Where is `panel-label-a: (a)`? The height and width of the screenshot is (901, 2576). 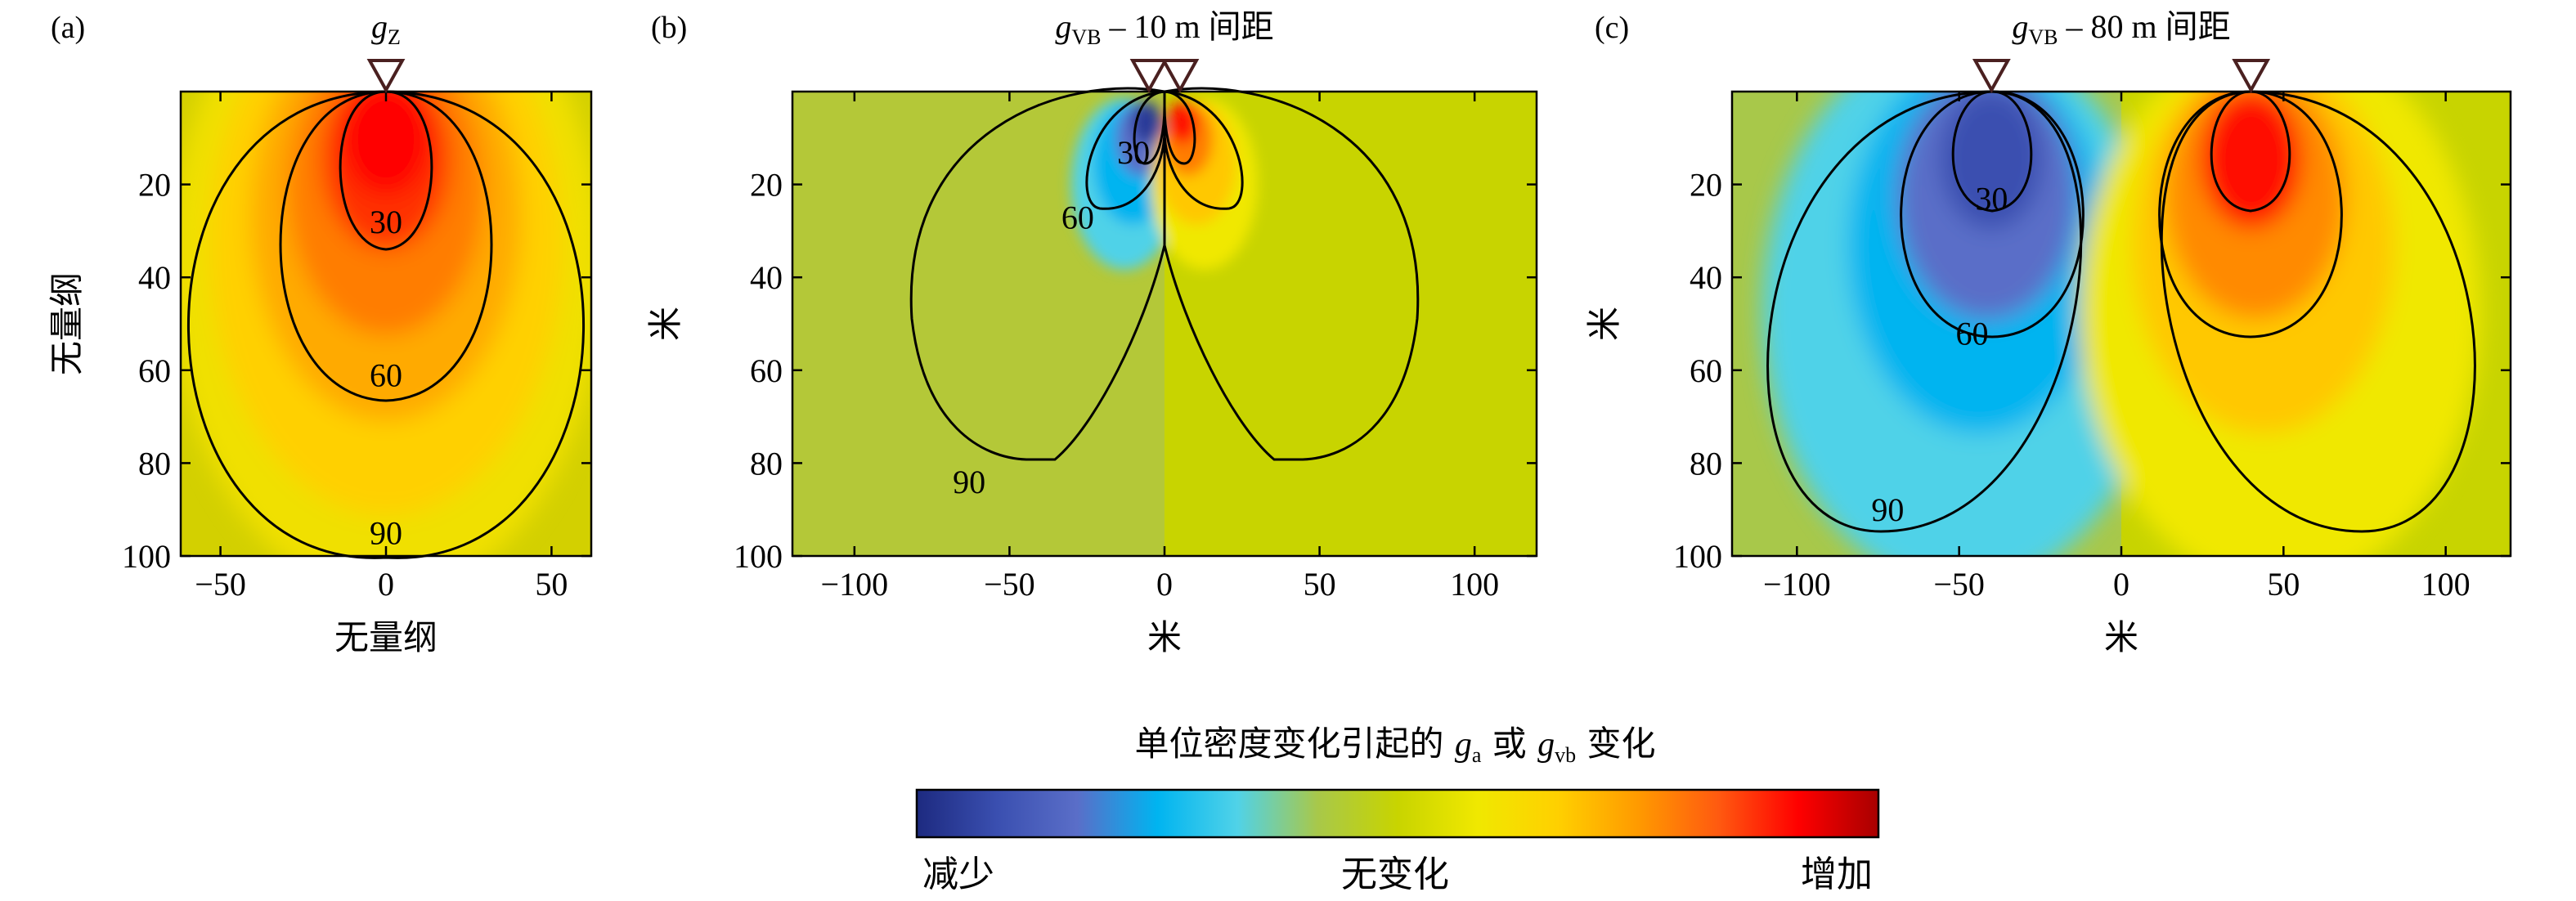
panel-label-a: (a) is located at coordinates (68, 28).